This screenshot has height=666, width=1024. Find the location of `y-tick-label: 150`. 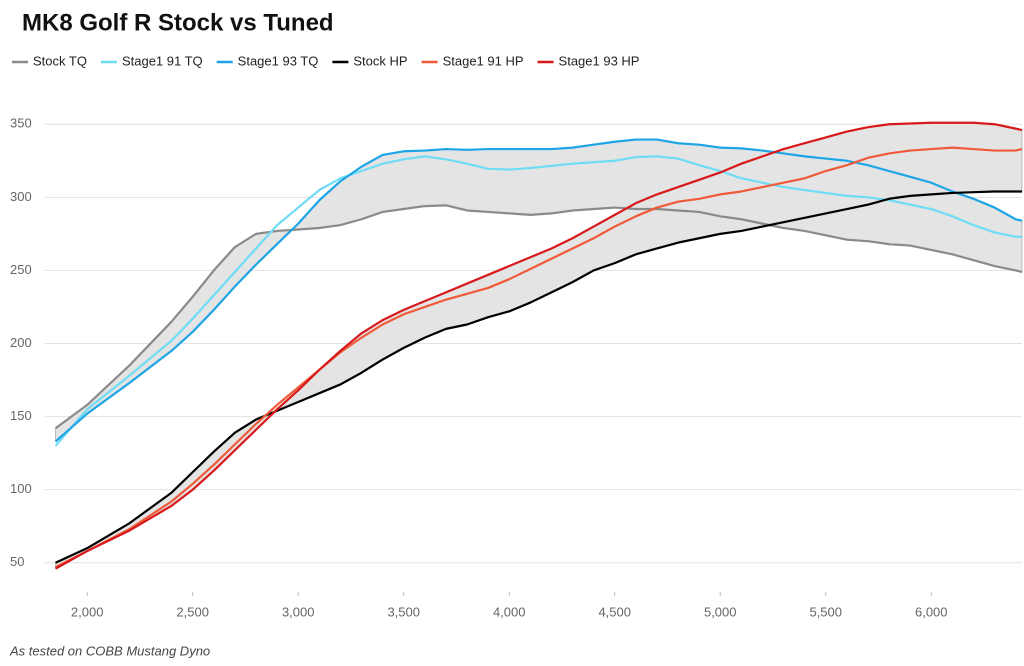

y-tick-label: 150 is located at coordinates (21, 415).